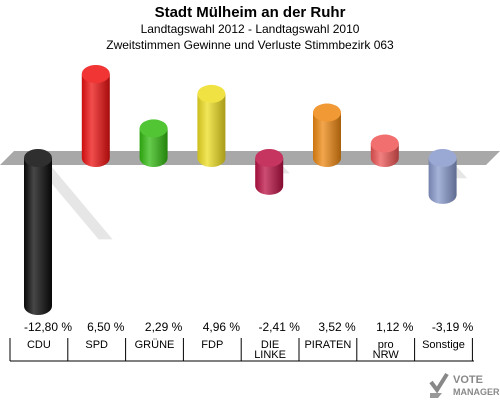 Image resolution: width=500 pixels, height=400 pixels. What do you see at coordinates (250, 29) in the screenshot?
I see `chart-subtitle: Landtagswahl 2012 - Landtagswahl 2010` at bounding box center [250, 29].